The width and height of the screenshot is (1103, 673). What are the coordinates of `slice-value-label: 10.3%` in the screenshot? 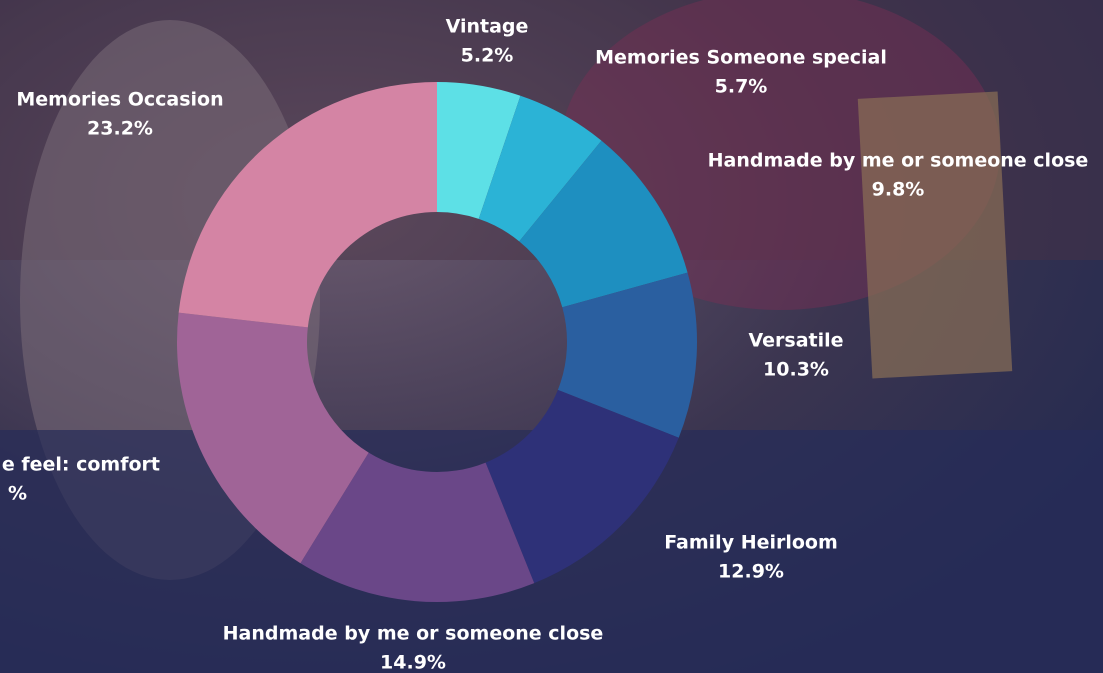 It's located at (796, 370).